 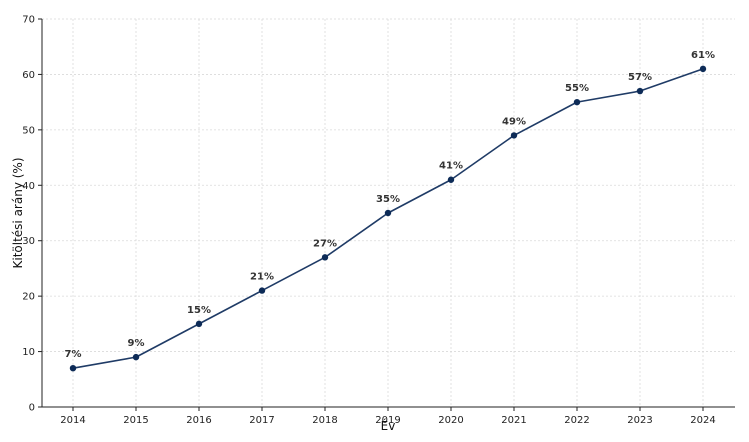 I want to click on y-tick-label: 70, so click(x=28, y=20).